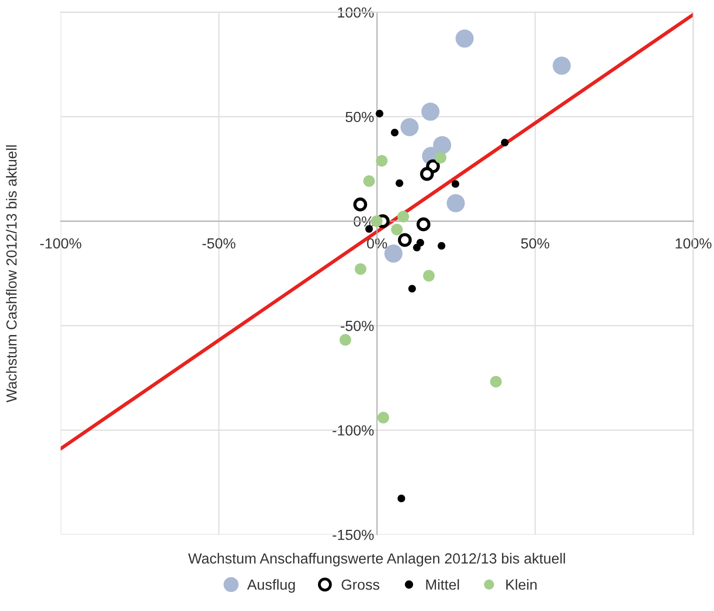 The width and height of the screenshot is (714, 611). I want to click on x-tick-label: 100%, so click(694, 243).